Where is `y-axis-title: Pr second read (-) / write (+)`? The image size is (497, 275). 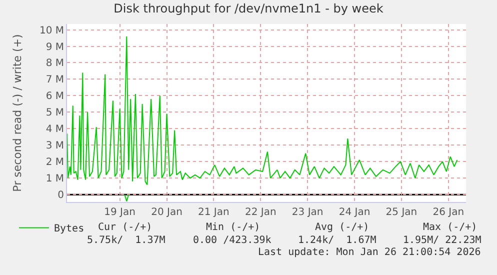 y-axis-title: Pr second read (-) / write (+) is located at coordinates (17, 113).